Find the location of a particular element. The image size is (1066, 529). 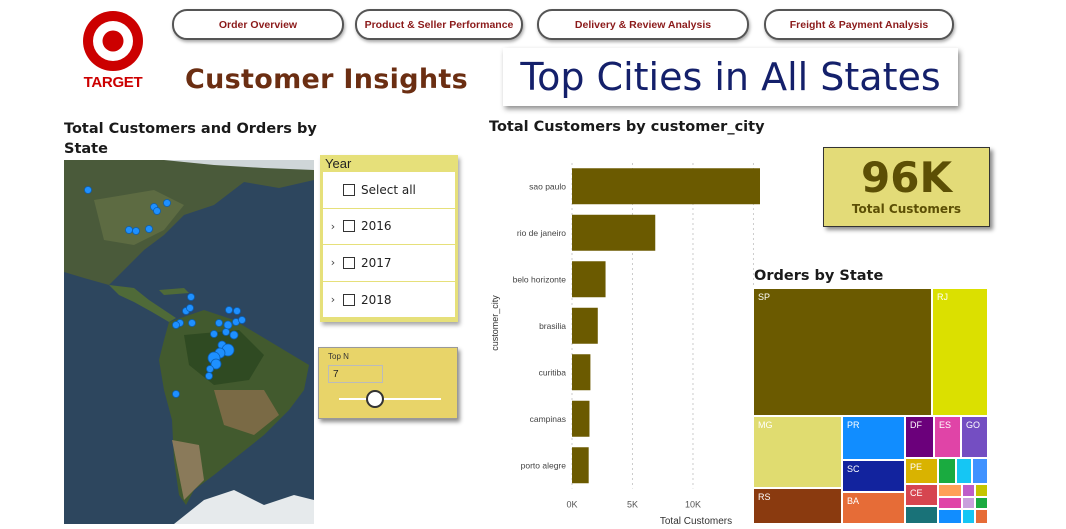

y-tick-label: belo horizonte is located at coordinates (540, 279).